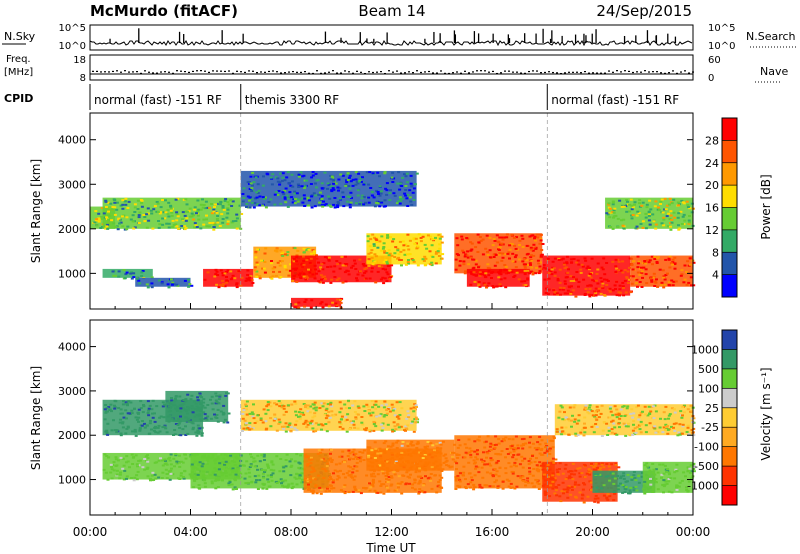  I want to click on power-ytick-label: 1000, so click(72, 273).